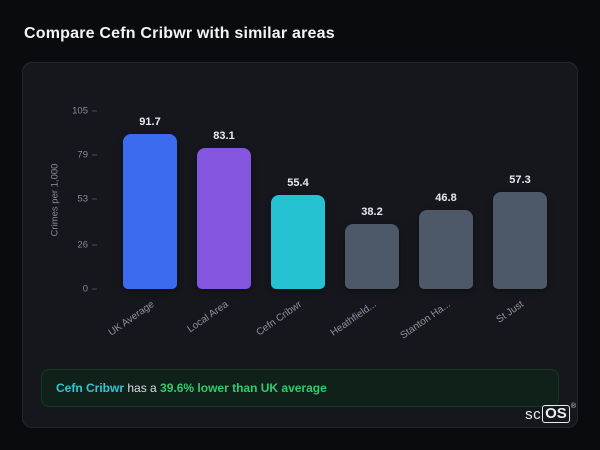 This screenshot has width=600, height=450. I want to click on bar-stanton, so click(446, 249).